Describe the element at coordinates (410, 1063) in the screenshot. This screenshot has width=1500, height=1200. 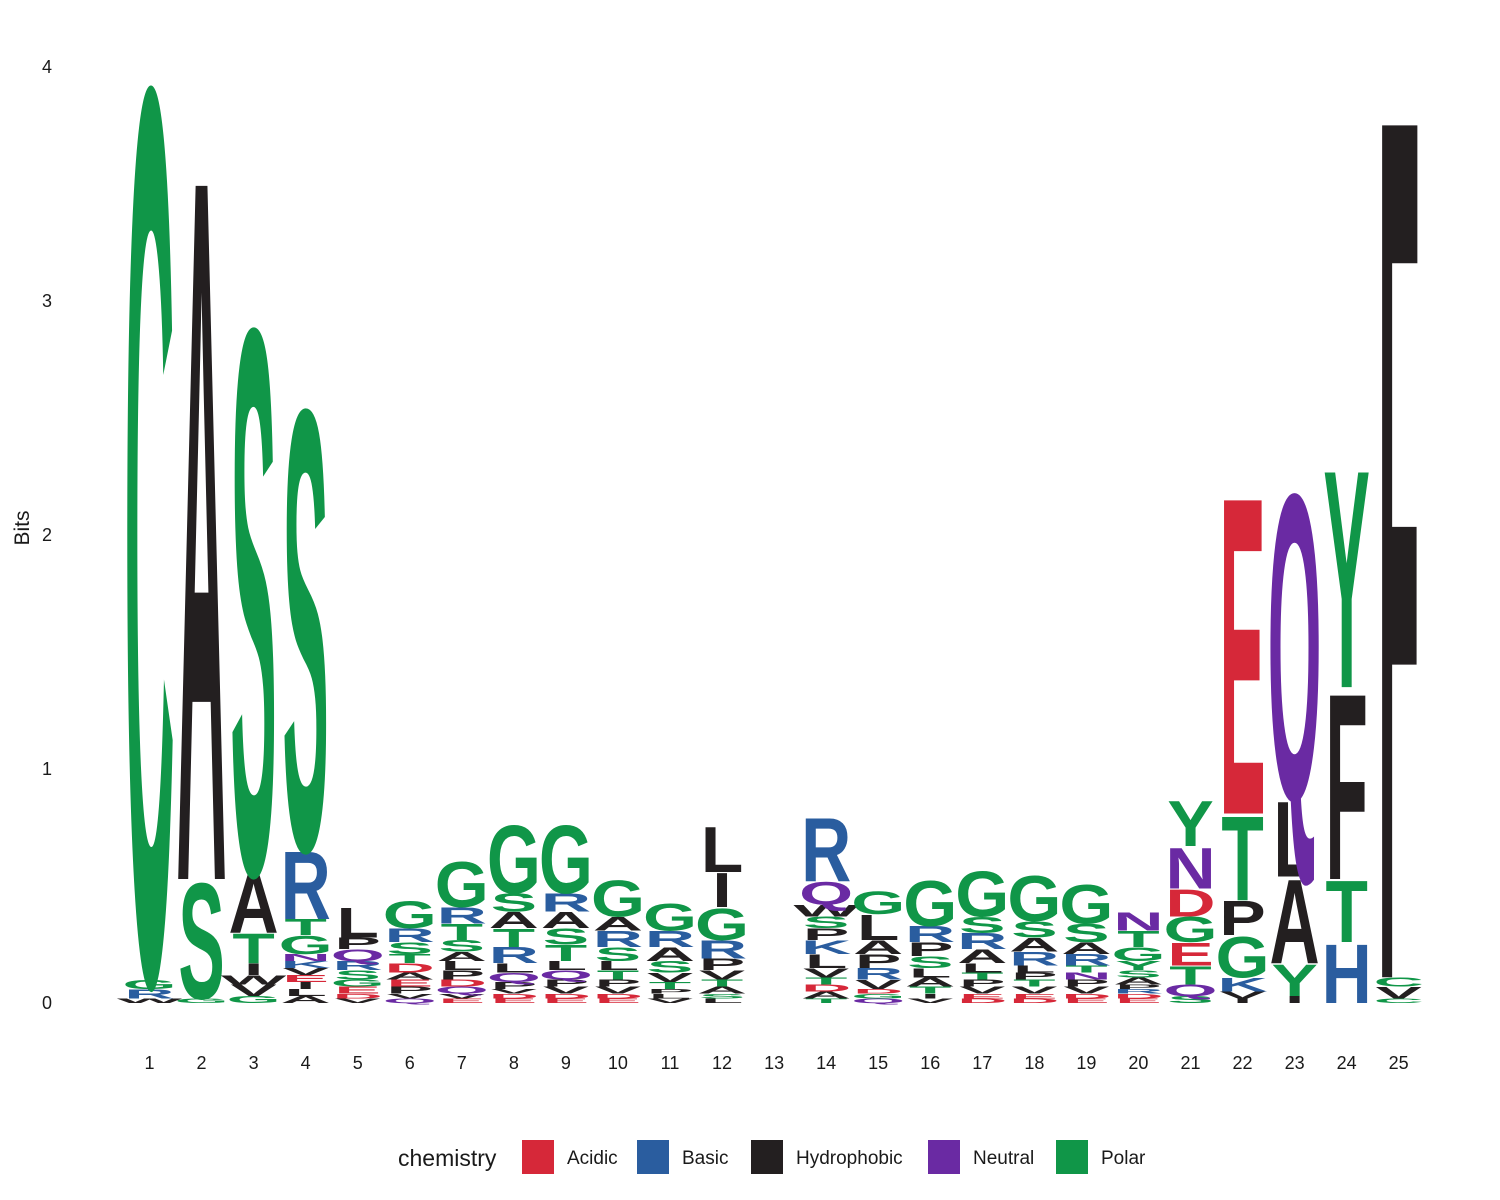
I see `x-tick-label: 6` at that location.